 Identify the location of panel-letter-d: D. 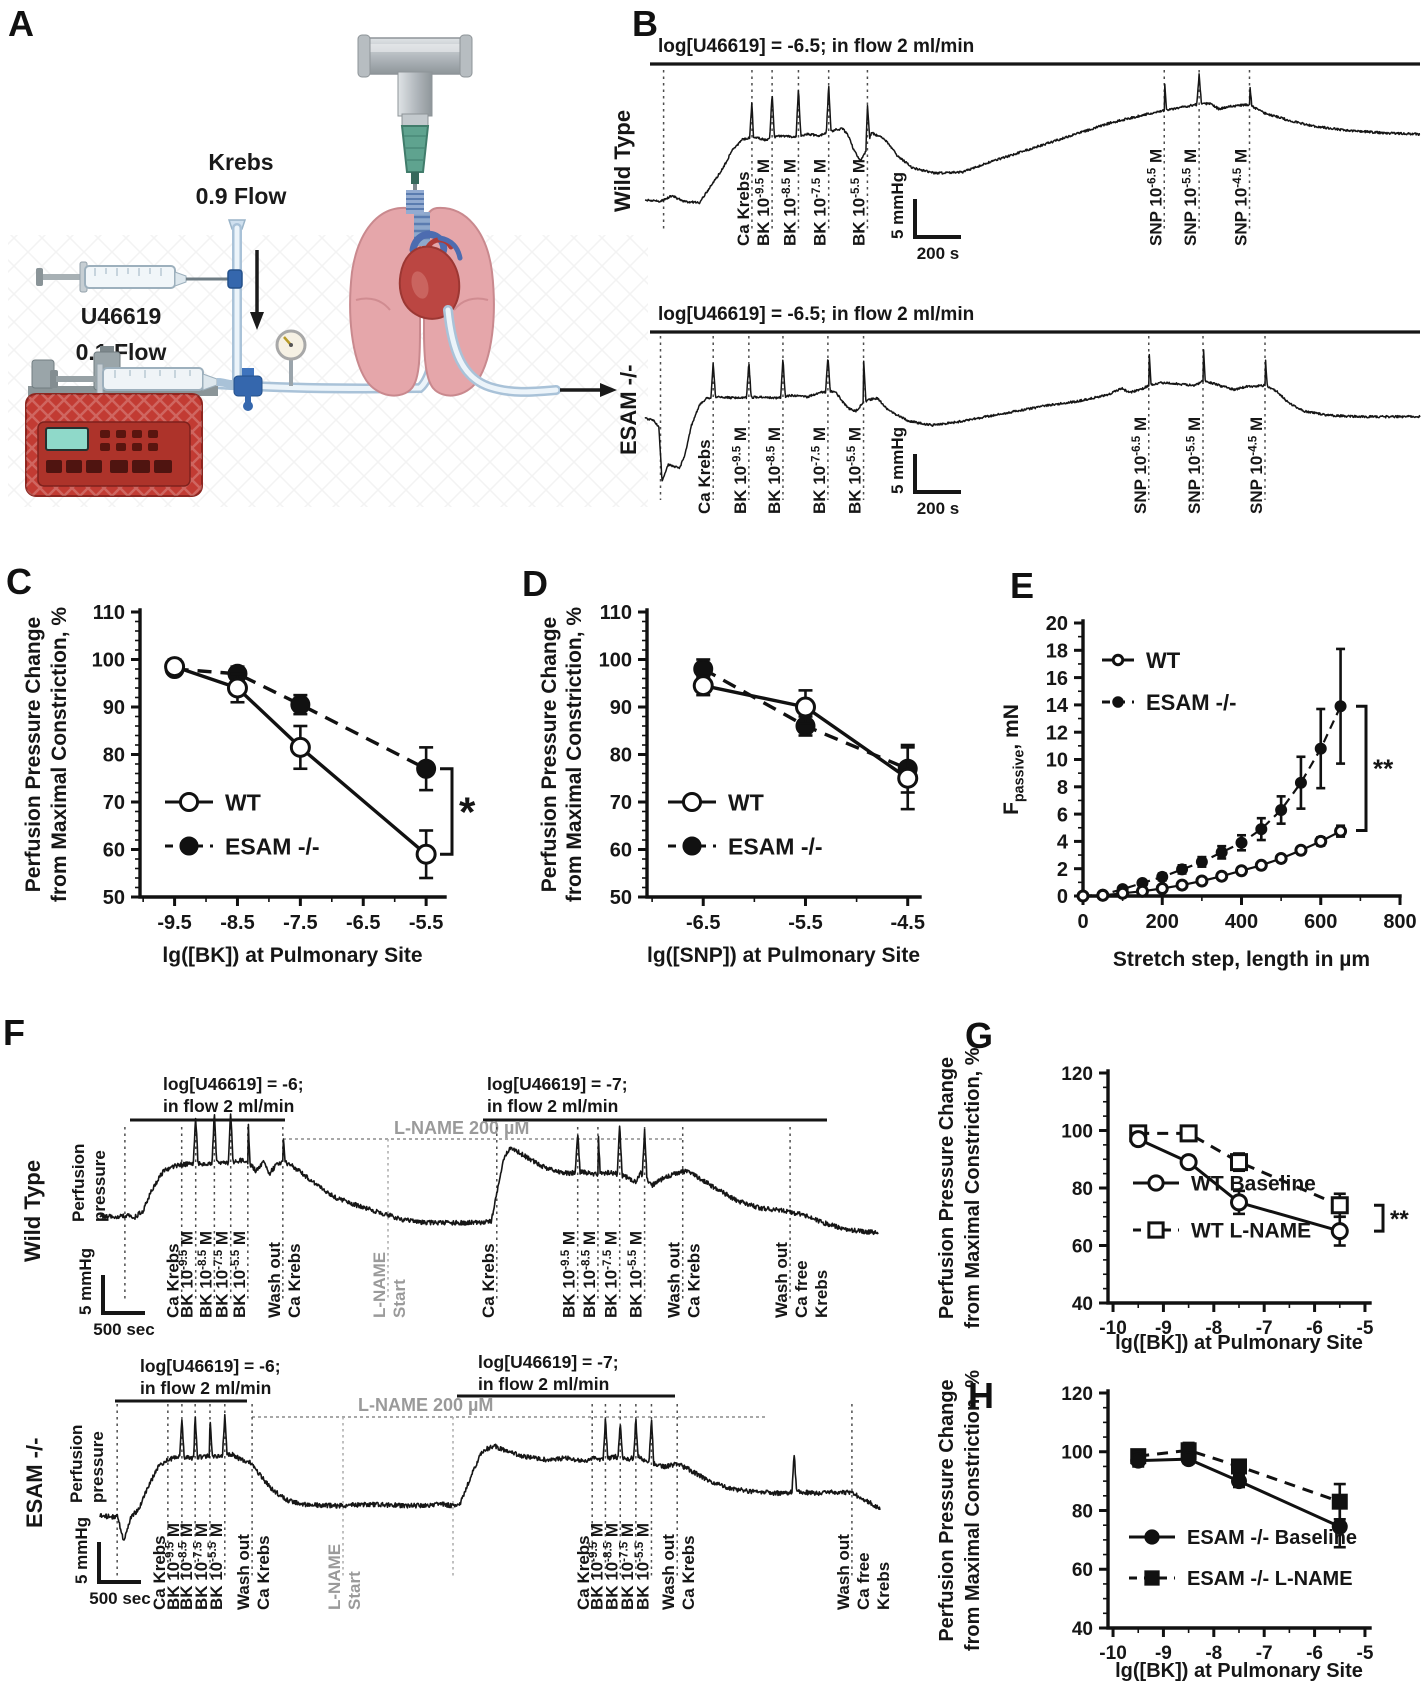
(535, 583).